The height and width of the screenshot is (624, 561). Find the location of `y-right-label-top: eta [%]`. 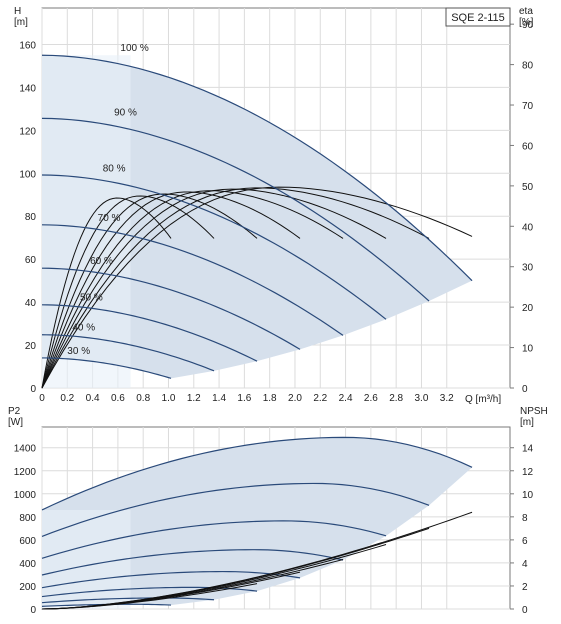

y-right-label-top: eta [%] is located at coordinates (526, 17).